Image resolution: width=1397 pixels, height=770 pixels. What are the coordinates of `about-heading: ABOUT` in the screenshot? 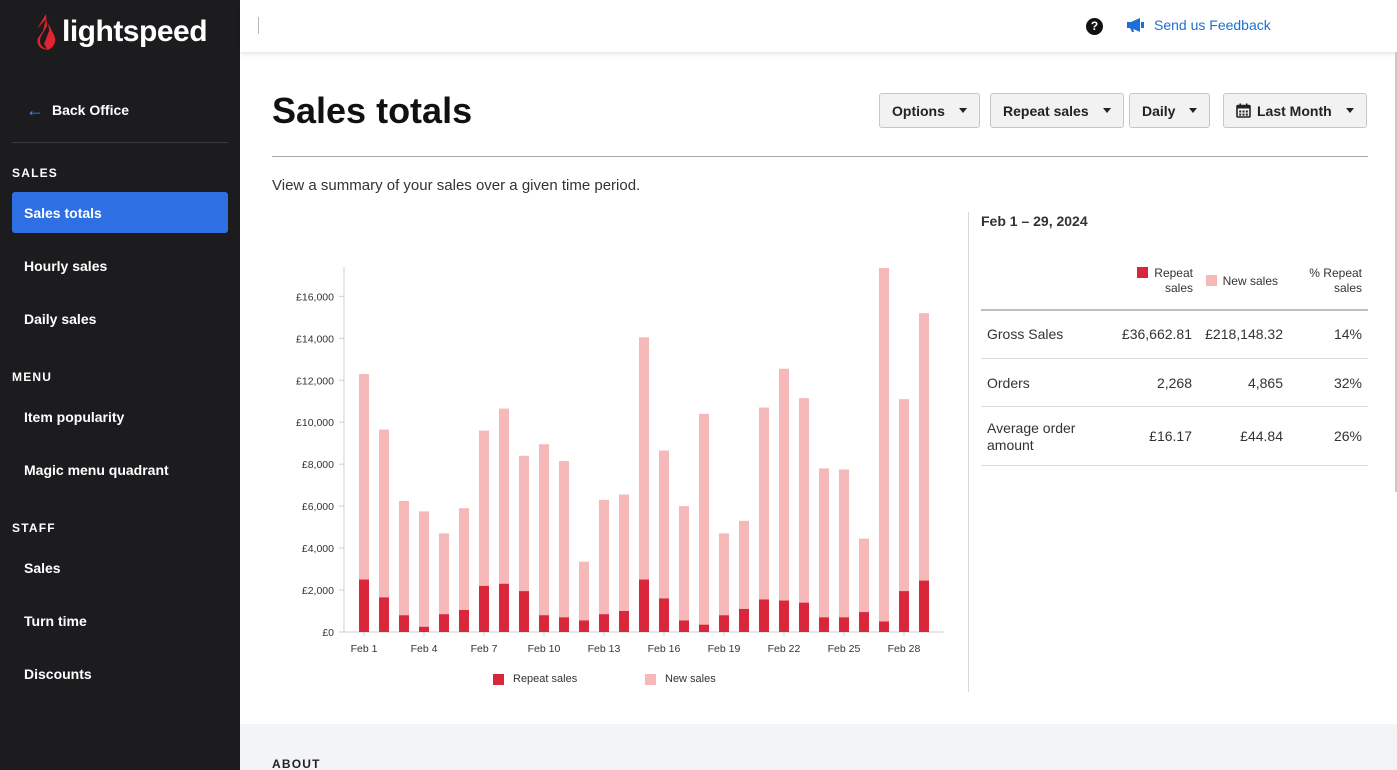 It's located at (296, 763).